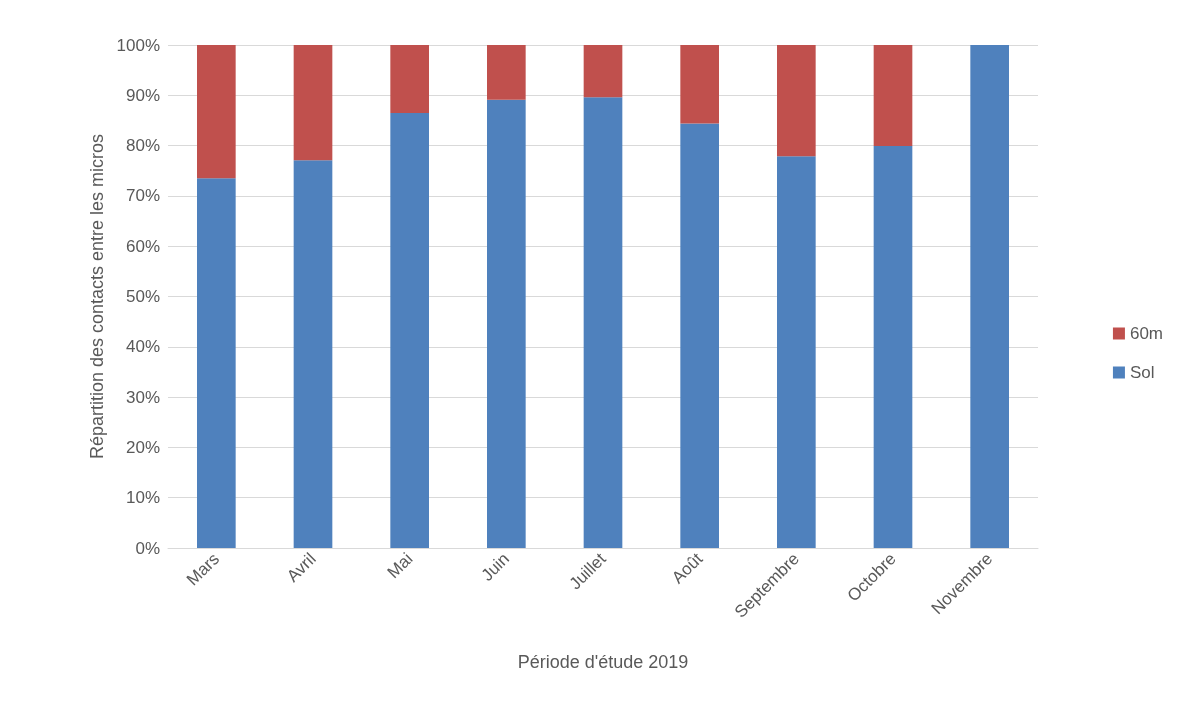 This screenshot has height=710, width=1198. Describe the element at coordinates (603, 662) in the screenshot. I see `x-axis-title: Période d'étude 2019` at that location.